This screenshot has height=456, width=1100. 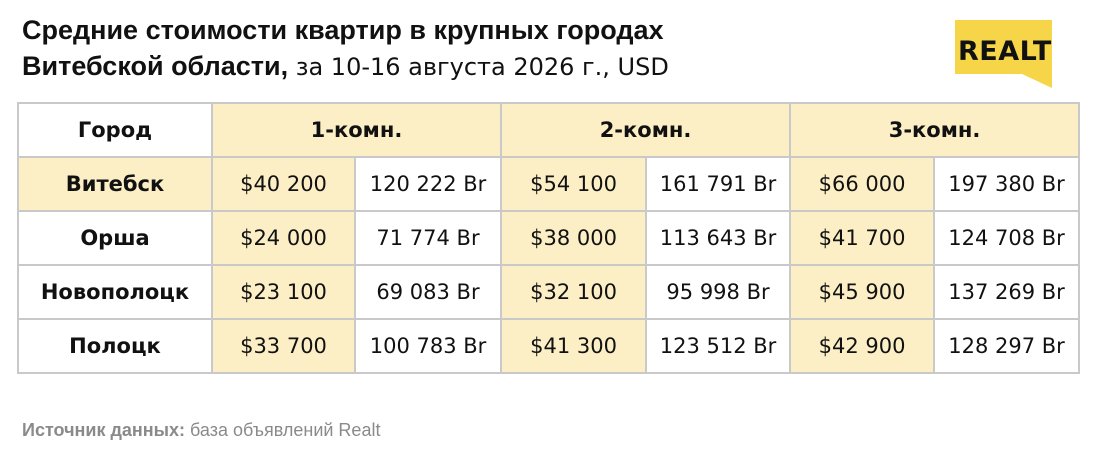 I want to click on price-usd-3: $42 900, so click(x=862, y=346).